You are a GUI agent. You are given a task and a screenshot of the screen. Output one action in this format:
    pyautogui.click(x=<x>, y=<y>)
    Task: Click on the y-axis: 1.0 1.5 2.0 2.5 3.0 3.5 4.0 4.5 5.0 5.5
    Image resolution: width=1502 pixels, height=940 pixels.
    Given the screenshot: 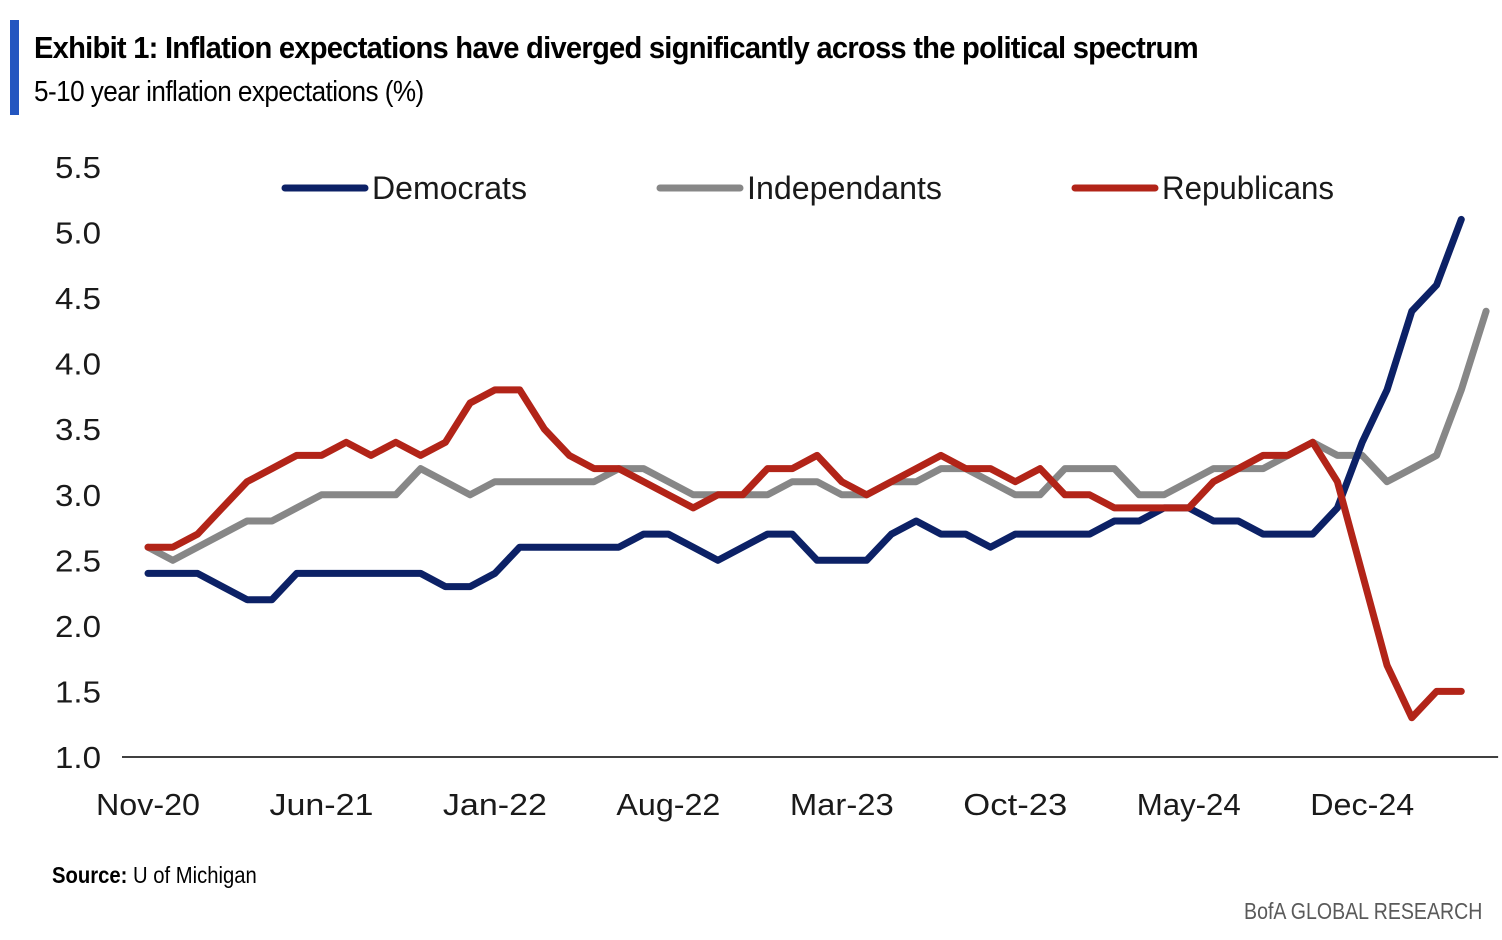 What is the action you would take?
    pyautogui.click(x=78, y=462)
    